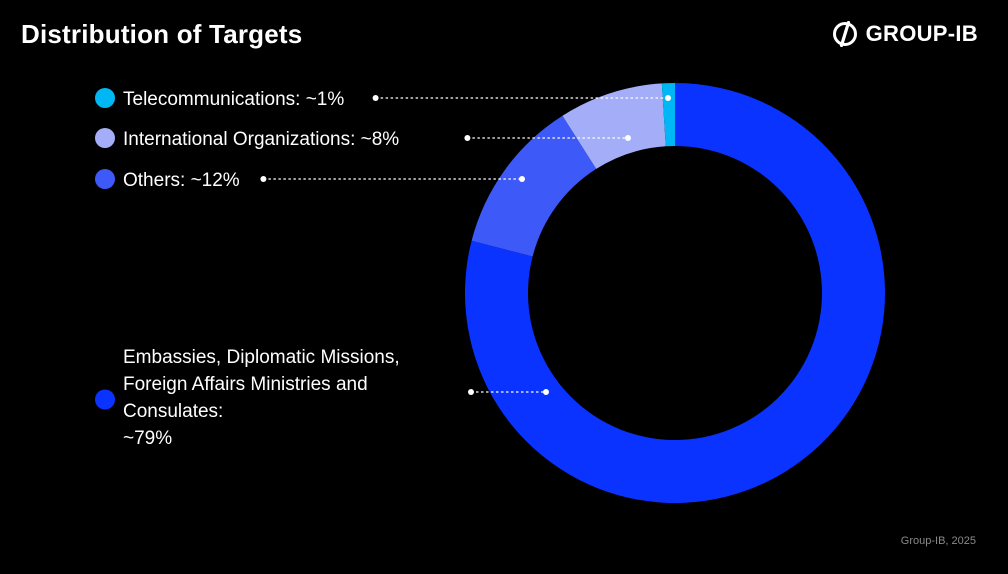 The image size is (1008, 574). I want to click on group-ib-logo: GROUP-IB, so click(905, 34).